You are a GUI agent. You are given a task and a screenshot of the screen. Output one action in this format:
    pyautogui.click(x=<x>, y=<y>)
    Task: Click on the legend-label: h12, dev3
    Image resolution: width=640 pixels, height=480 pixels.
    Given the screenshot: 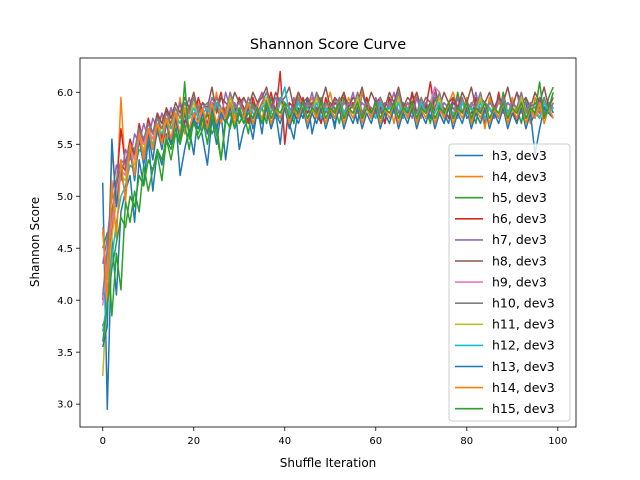 What is the action you would take?
    pyautogui.click(x=523, y=345)
    